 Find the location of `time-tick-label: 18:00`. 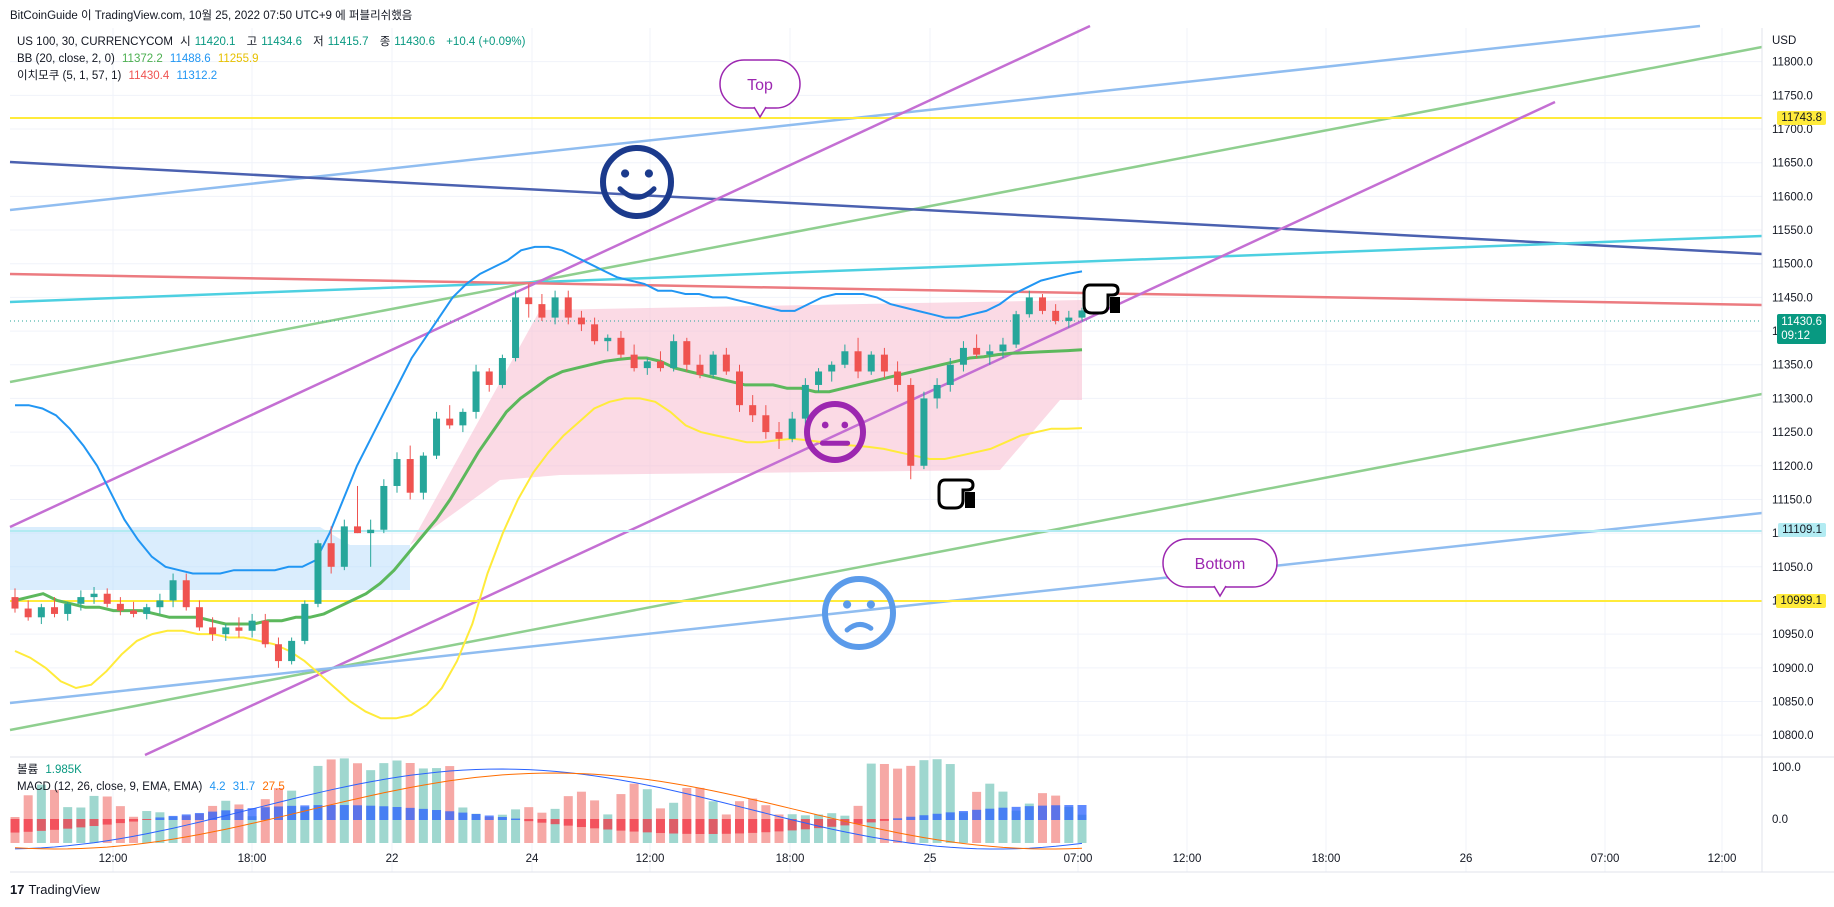

time-tick-label: 18:00 is located at coordinates (252, 859).